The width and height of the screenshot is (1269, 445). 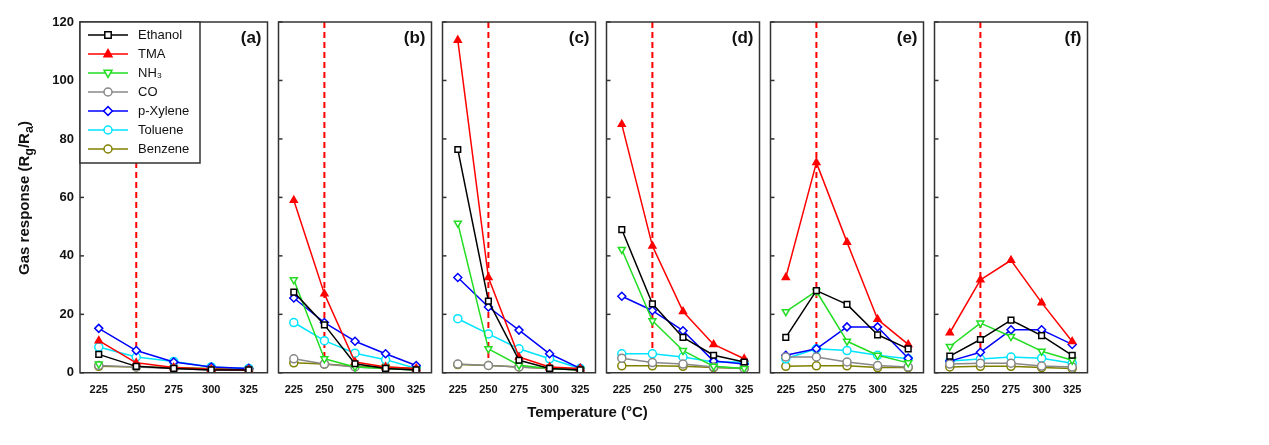 What do you see at coordinates (414, 38) in the screenshot?
I see `annotation: (b)` at bounding box center [414, 38].